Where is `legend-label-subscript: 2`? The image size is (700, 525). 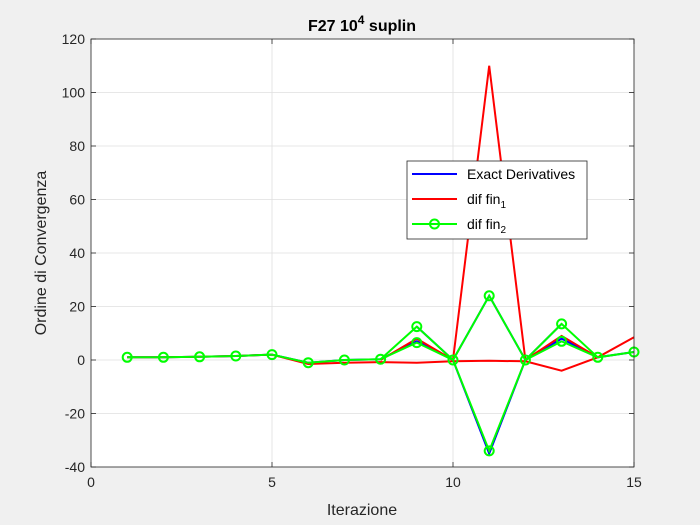
legend-label-subscript: 2 is located at coordinates (503, 230).